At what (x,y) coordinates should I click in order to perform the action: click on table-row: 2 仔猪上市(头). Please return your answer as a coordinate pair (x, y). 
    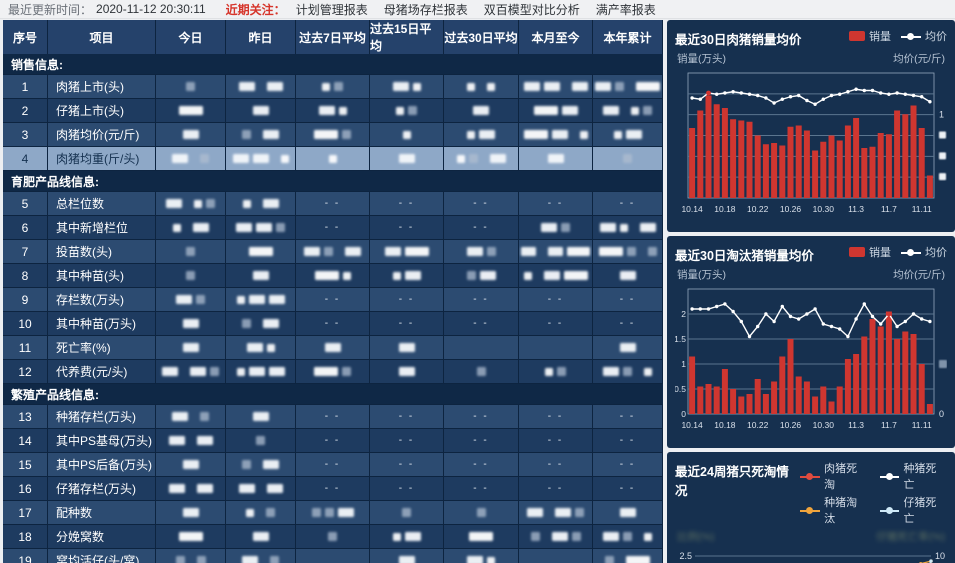
    Looking at the image, I should click on (333, 111).